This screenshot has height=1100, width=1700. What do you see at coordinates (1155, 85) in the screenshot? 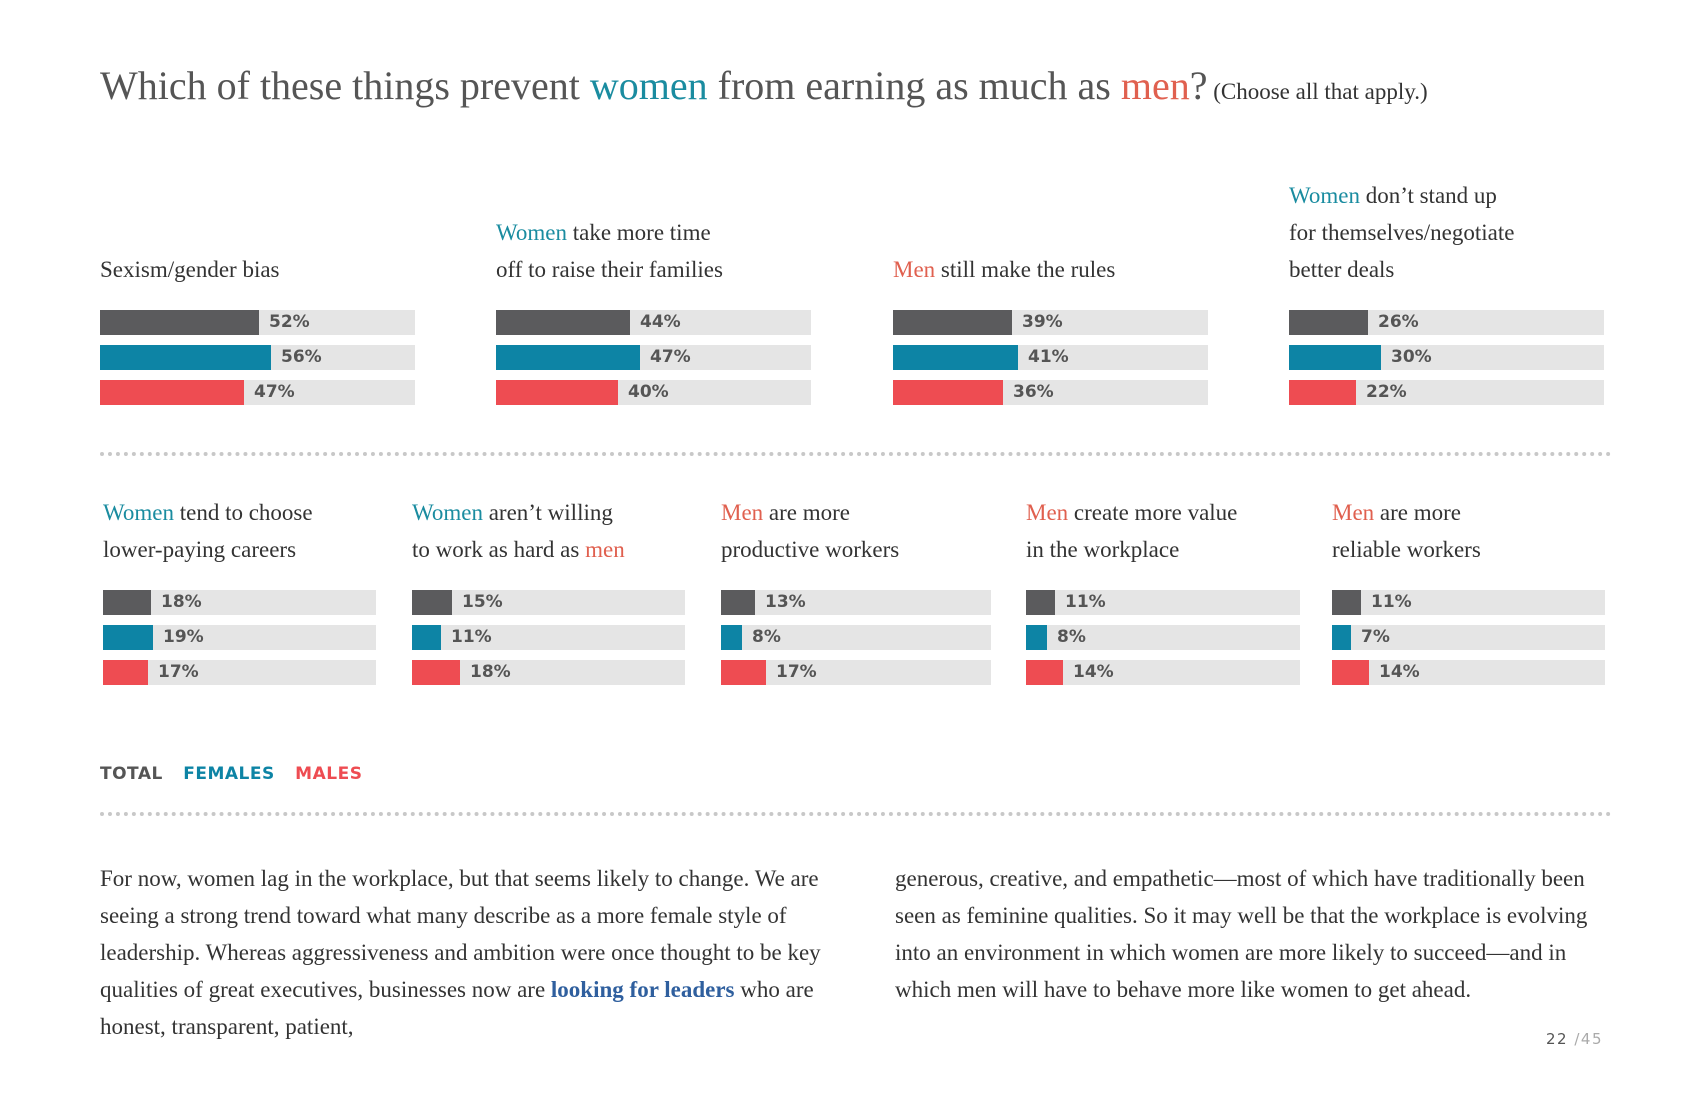
I see `title-men-word: men` at bounding box center [1155, 85].